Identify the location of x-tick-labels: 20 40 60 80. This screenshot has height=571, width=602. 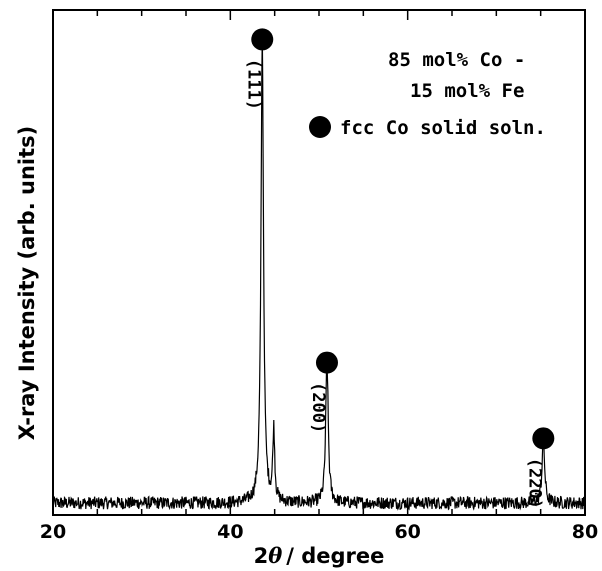
(319, 532).